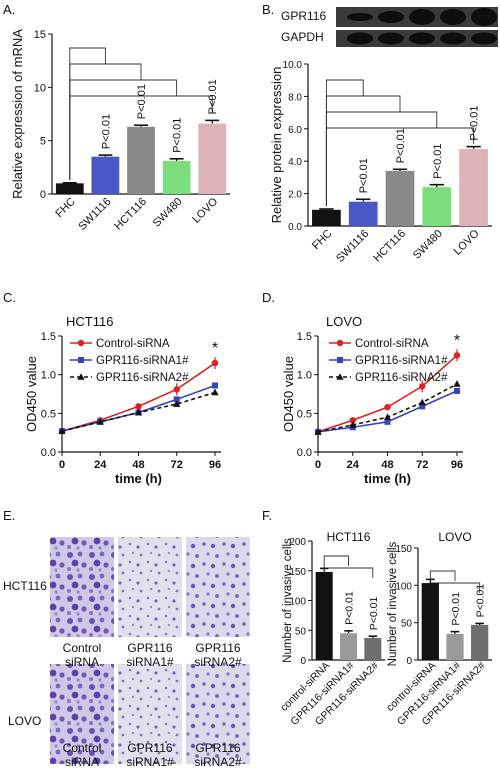  Describe the element at coordinates (82, 587) in the screenshot. I see `micrograph-hct116-control` at that location.